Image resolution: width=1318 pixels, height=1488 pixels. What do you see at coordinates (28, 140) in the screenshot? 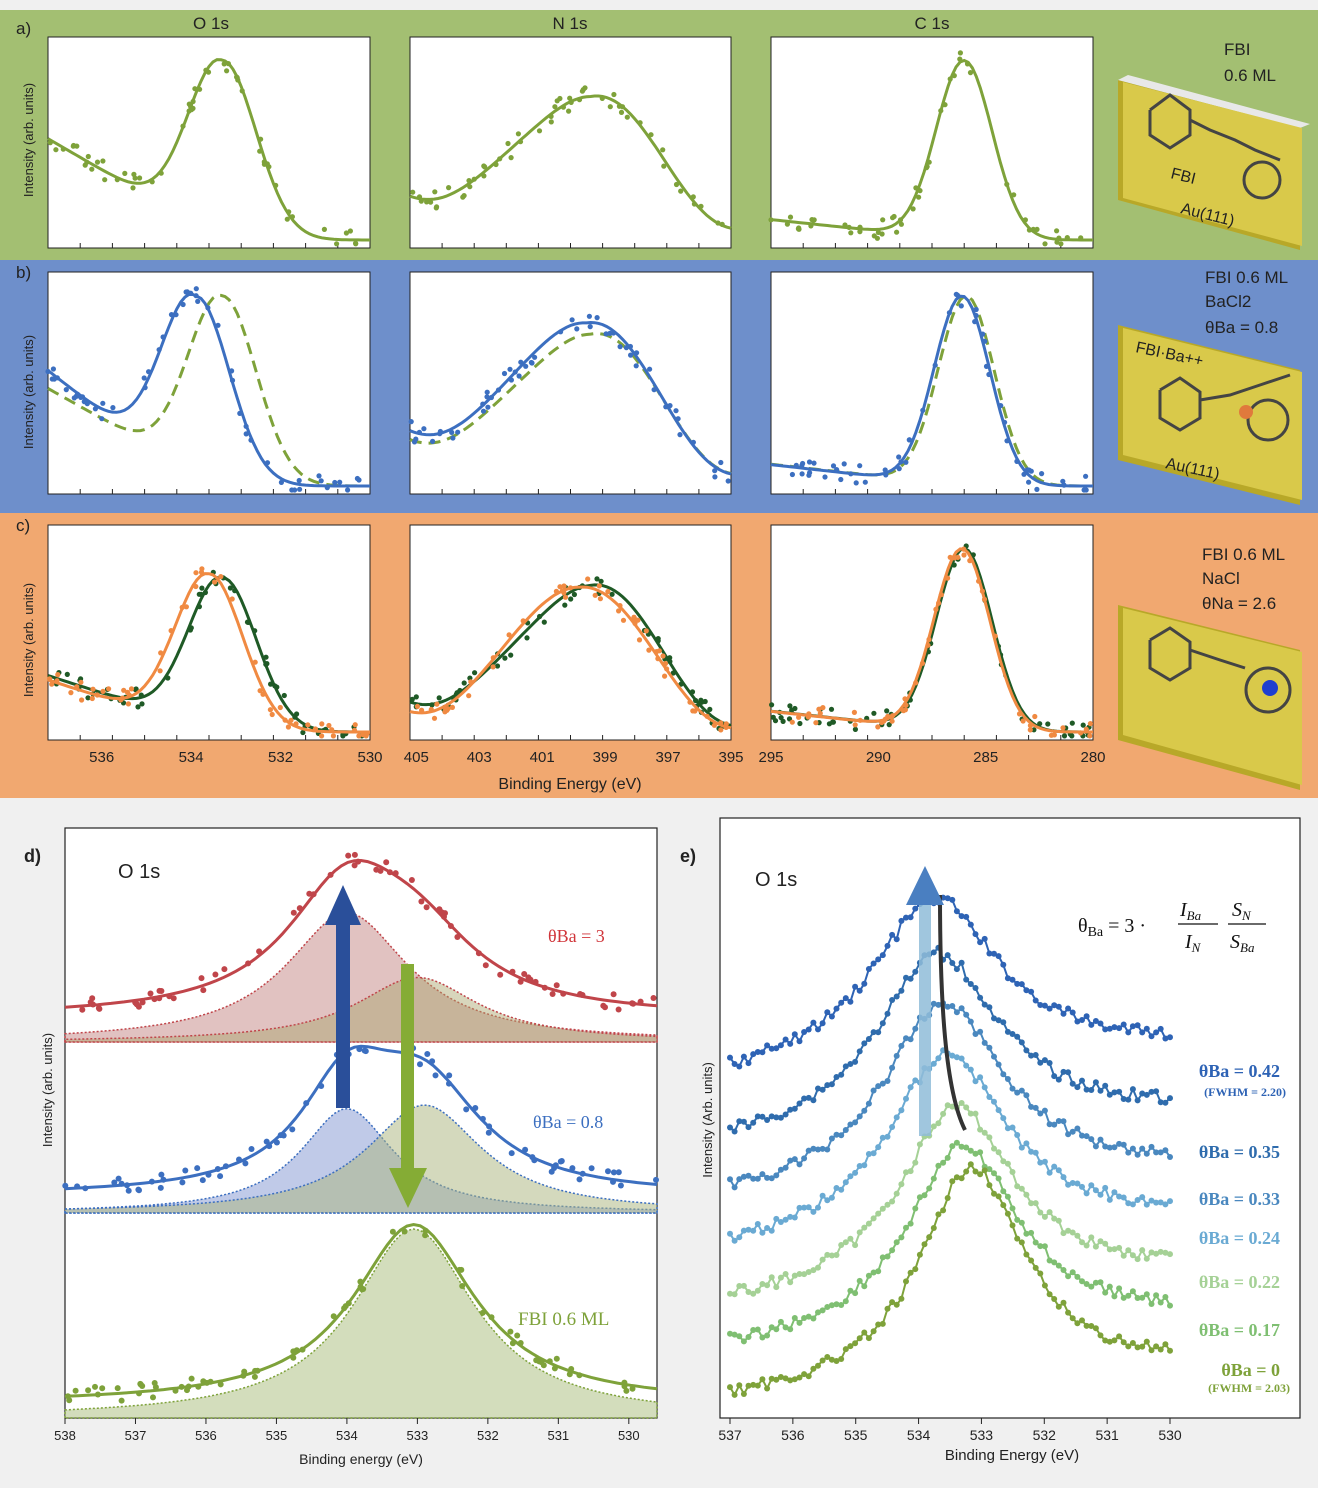
I see `ylabel-a: Intensity (arb. units)` at bounding box center [28, 140].